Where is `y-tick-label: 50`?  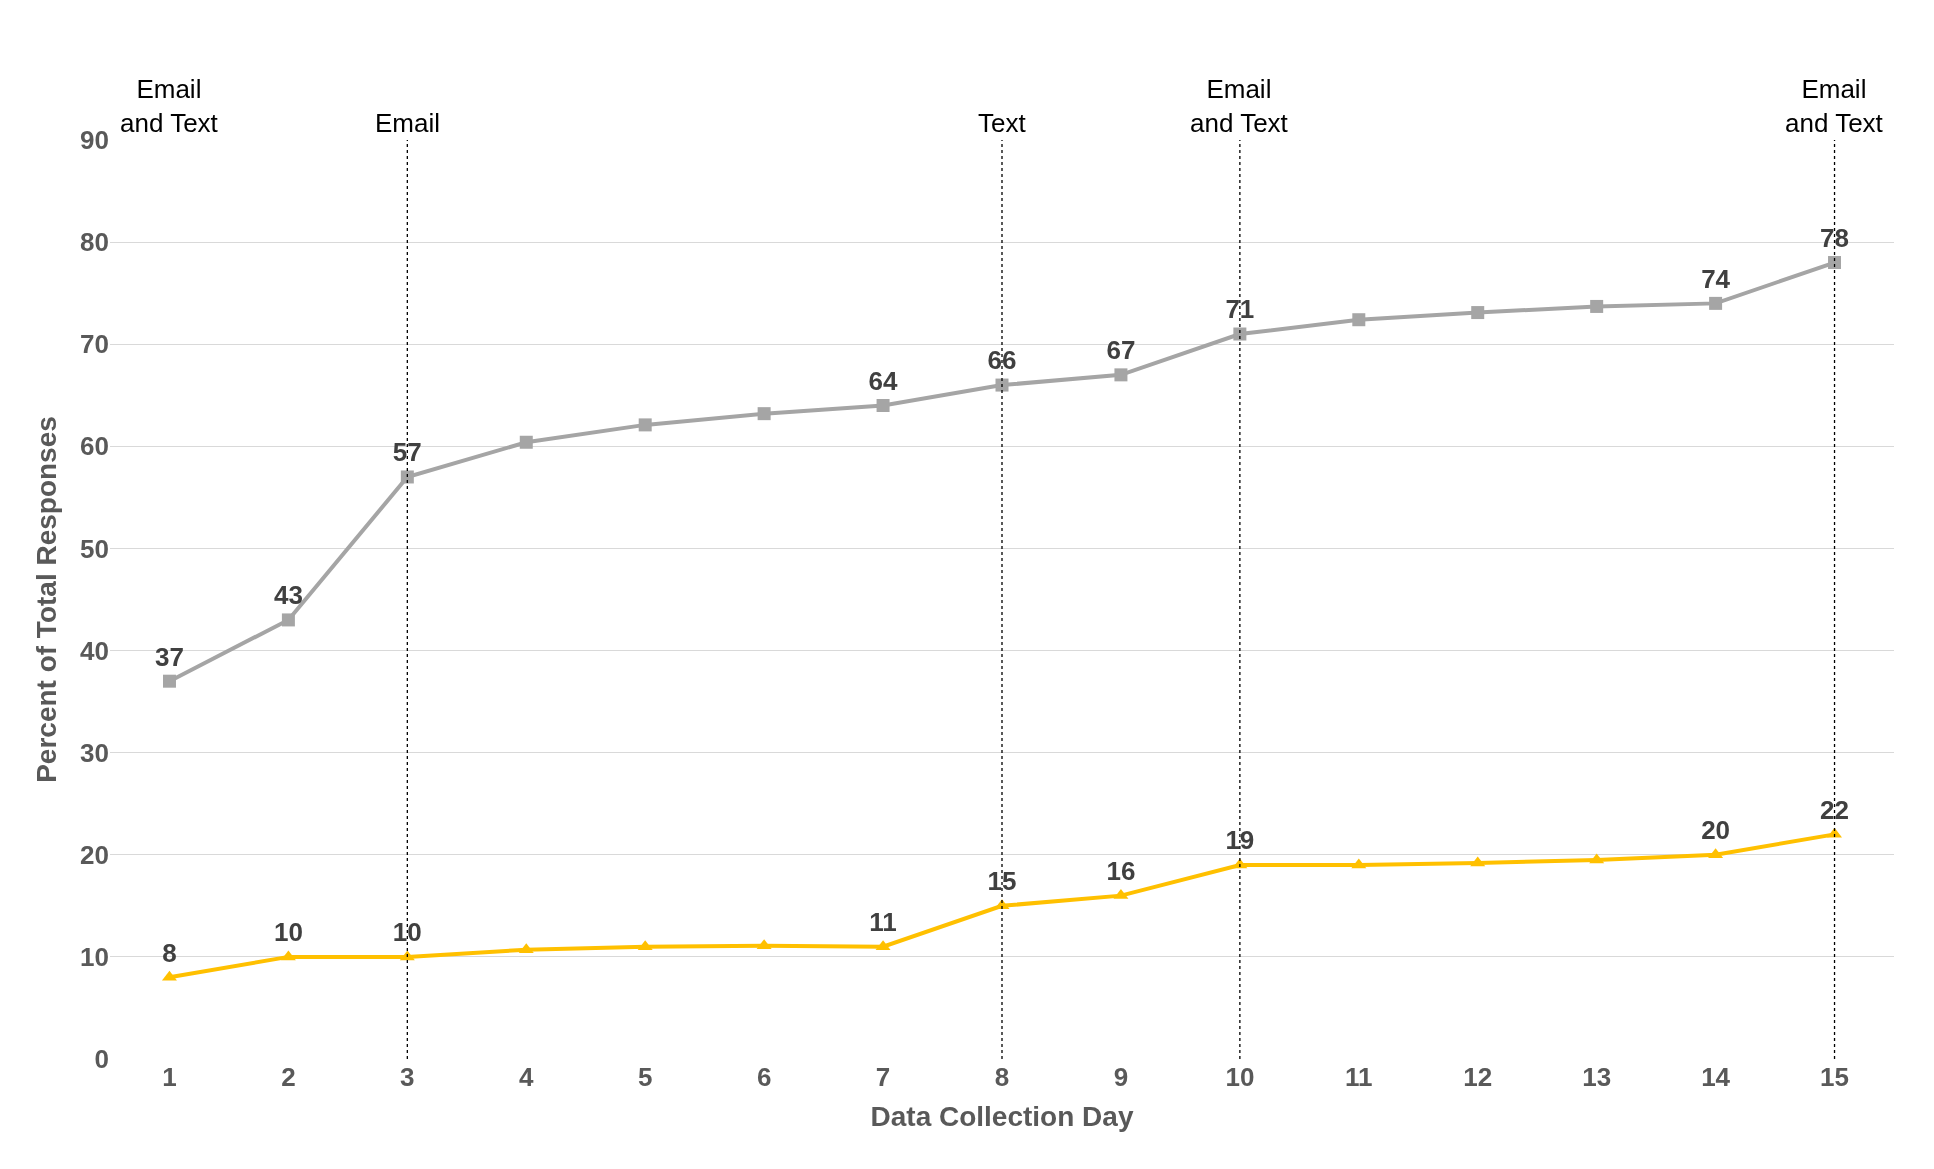
y-tick-label: 50 is located at coordinates (94, 548).